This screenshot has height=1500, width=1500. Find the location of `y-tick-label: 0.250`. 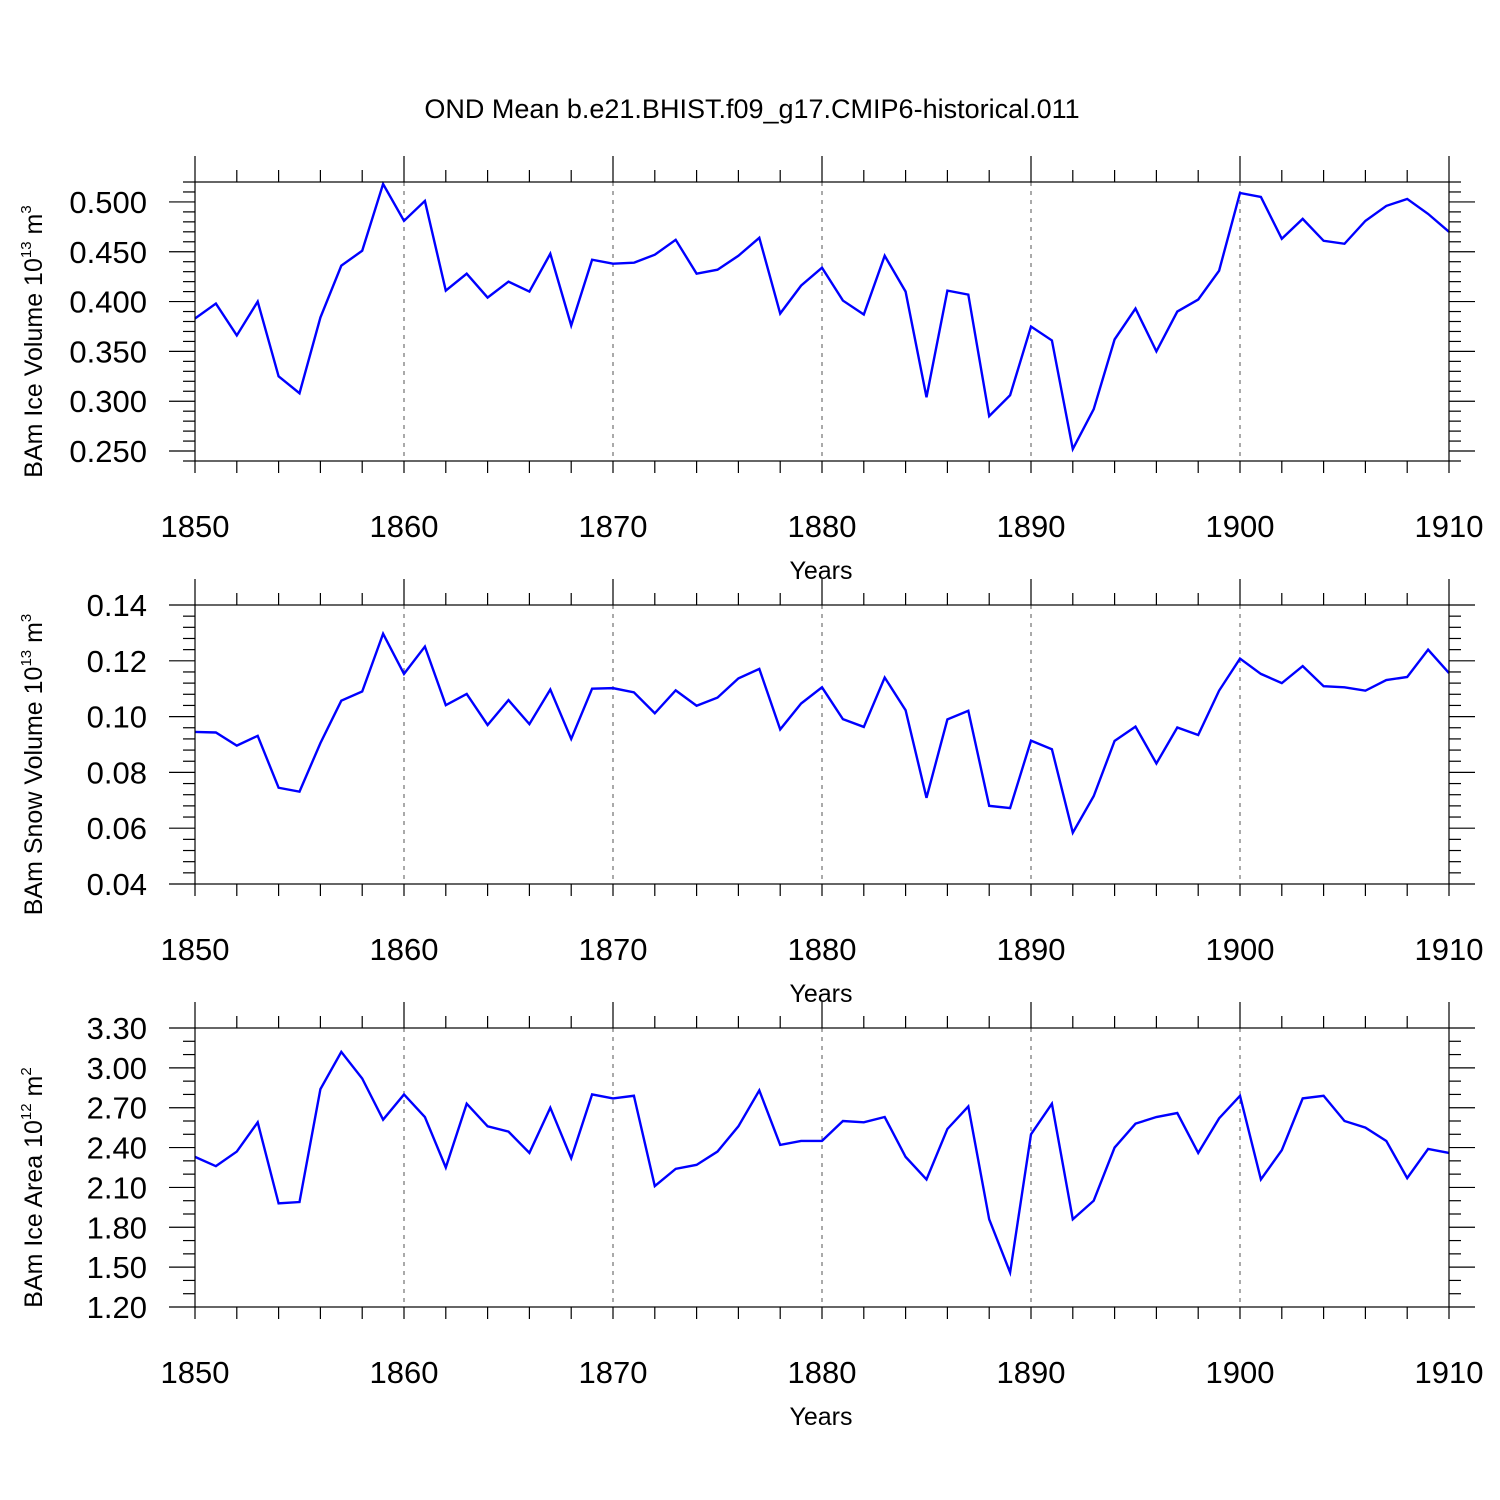

y-tick-label: 0.250 is located at coordinates (108, 451).